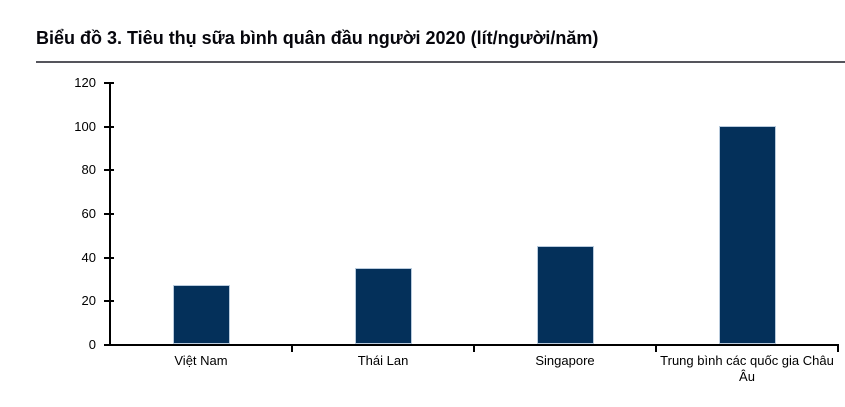  I want to click on y-axis-tick-label: 20, so click(88, 300).